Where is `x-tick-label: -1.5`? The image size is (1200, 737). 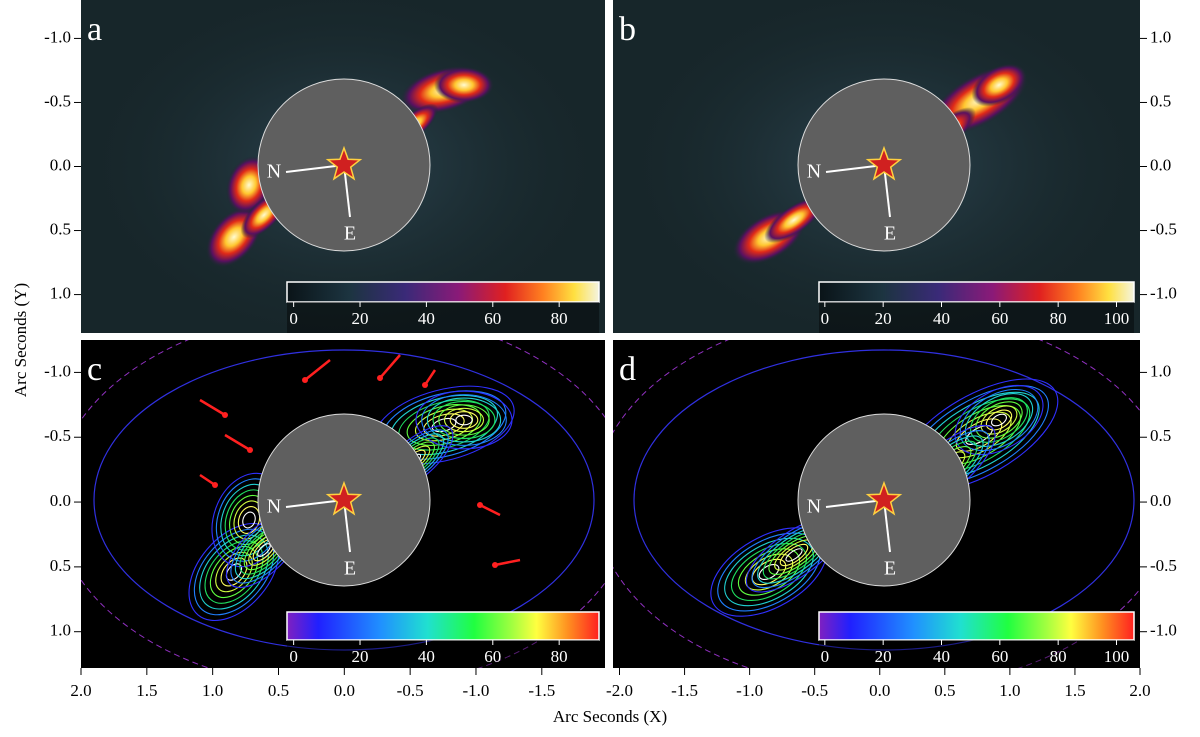
x-tick-label: -1.5 is located at coordinates (684, 690).